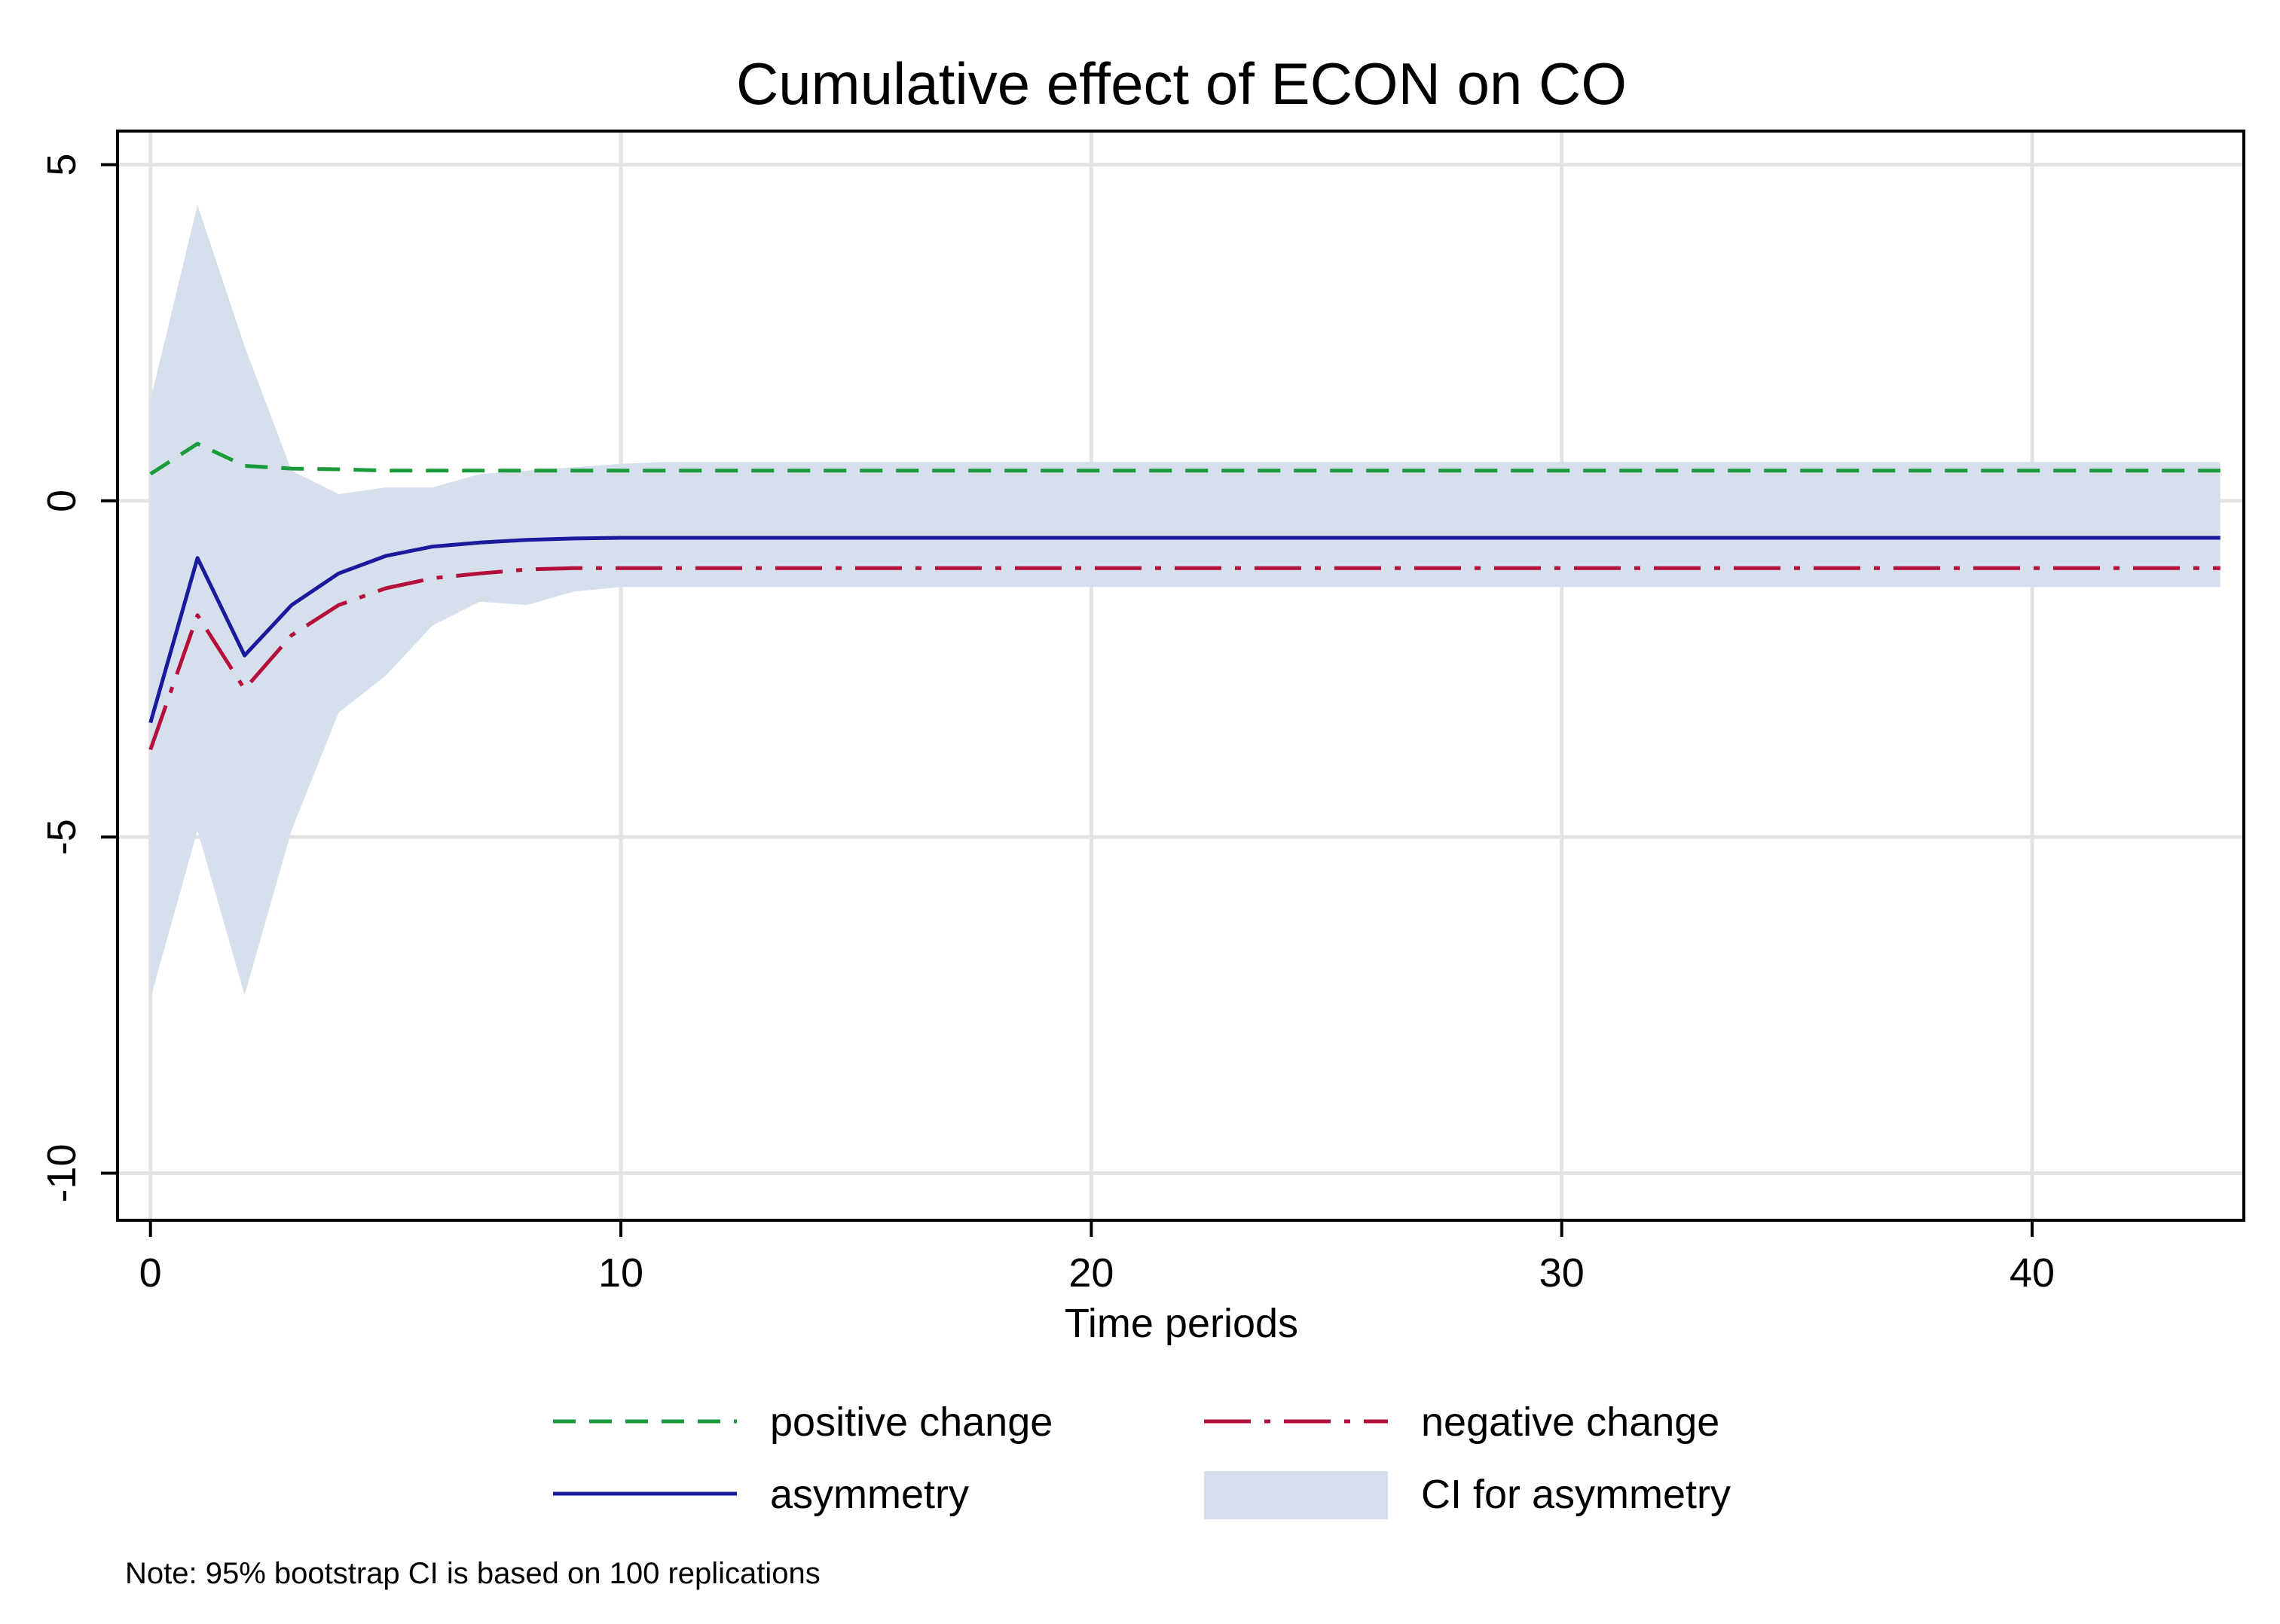 The height and width of the screenshot is (1624, 2280). What do you see at coordinates (61, 501) in the screenshot?
I see `y-tick-label: 0` at bounding box center [61, 501].